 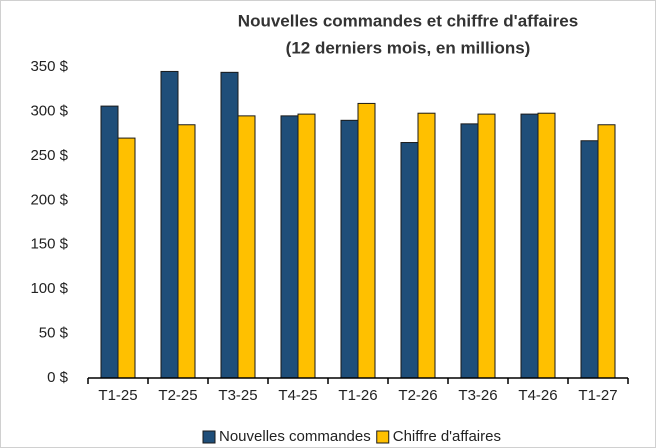 I want to click on x-tick-label: T3-25, so click(x=237, y=395).